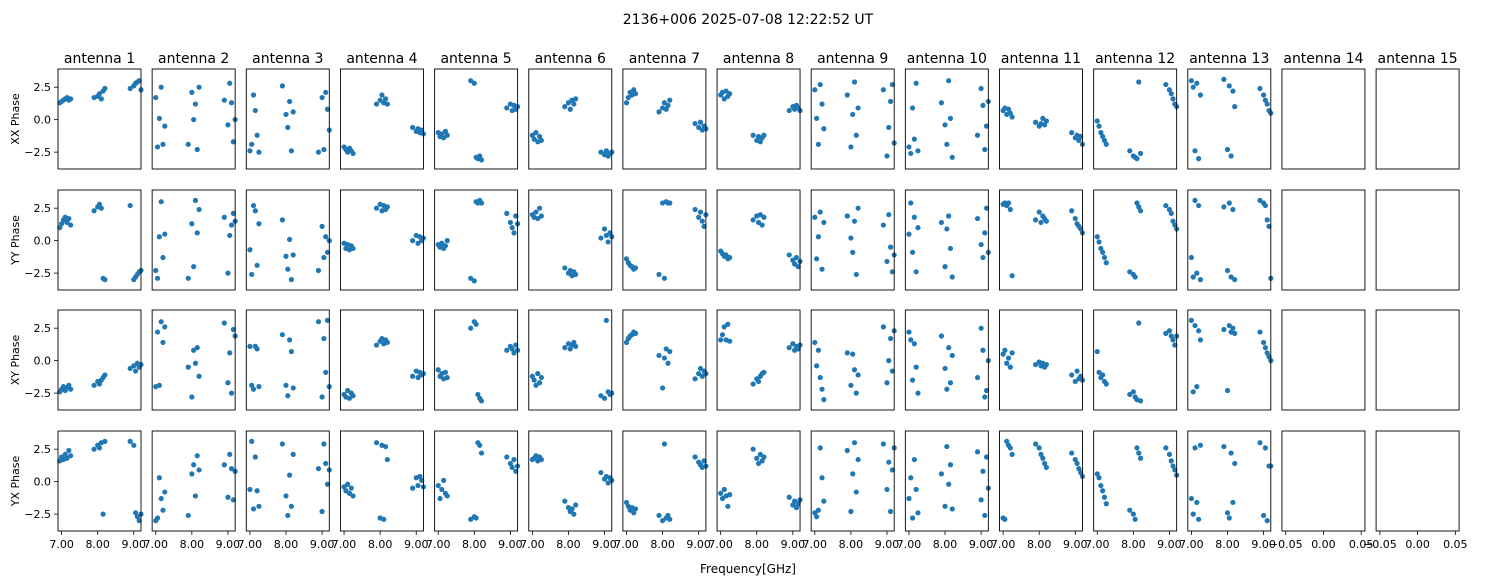  What do you see at coordinates (1227, 490) in the screenshot?
I see `panel: 7.00 8.00 9.00` at bounding box center [1227, 490].